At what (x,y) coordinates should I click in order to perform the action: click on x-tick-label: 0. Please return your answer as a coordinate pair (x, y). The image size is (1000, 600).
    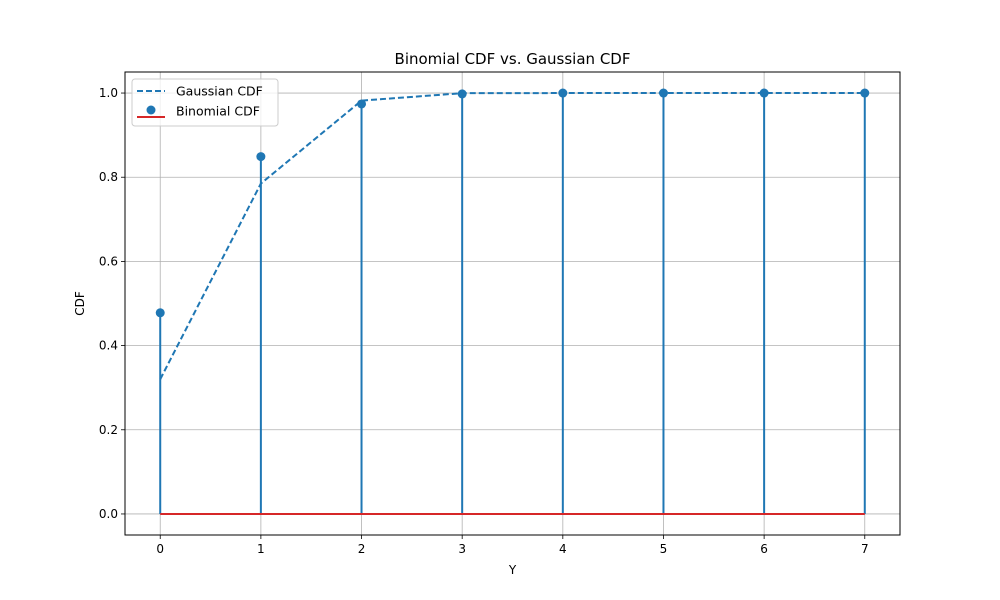
    Looking at the image, I should click on (160, 549).